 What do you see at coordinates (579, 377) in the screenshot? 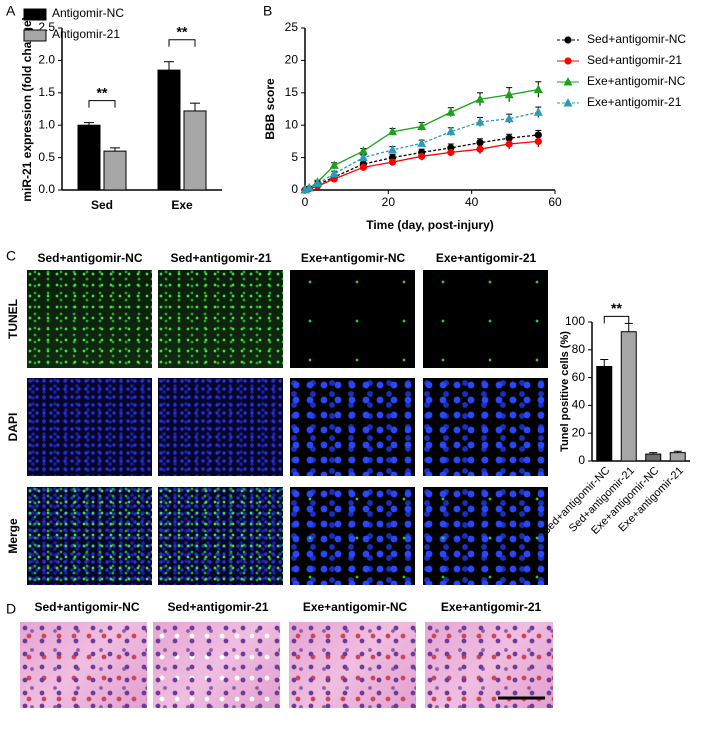
I see `y-tick-label: 60` at bounding box center [579, 377].